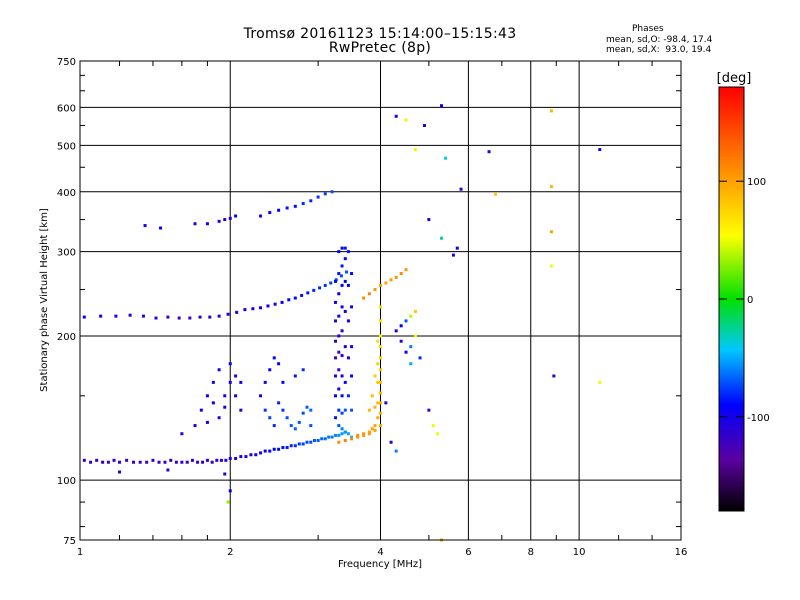 The image size is (800, 600). I want to click on y-tick-label: 750, so click(66, 62).